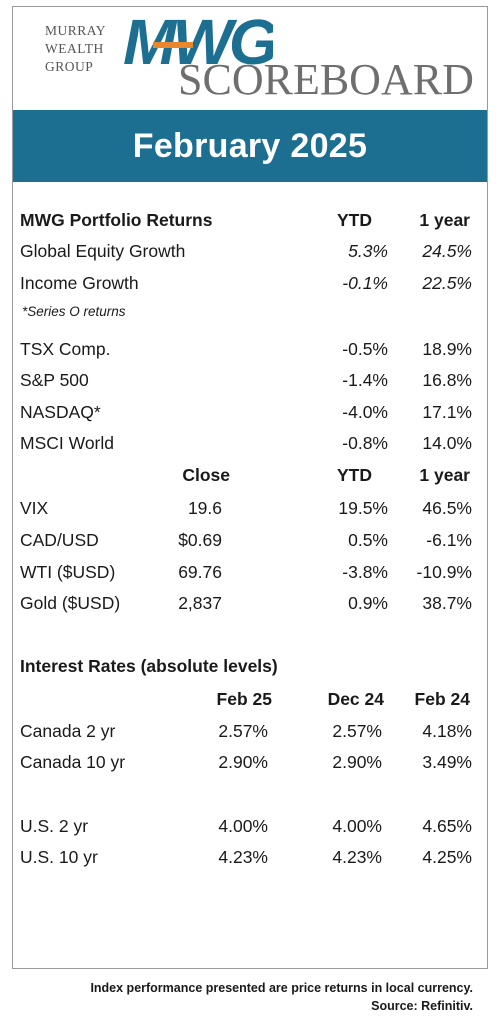 Image resolution: width=501 pixels, height=1024 pixels. What do you see at coordinates (447, 508) in the screenshot?
I see `row-1y: 46.5%` at bounding box center [447, 508].